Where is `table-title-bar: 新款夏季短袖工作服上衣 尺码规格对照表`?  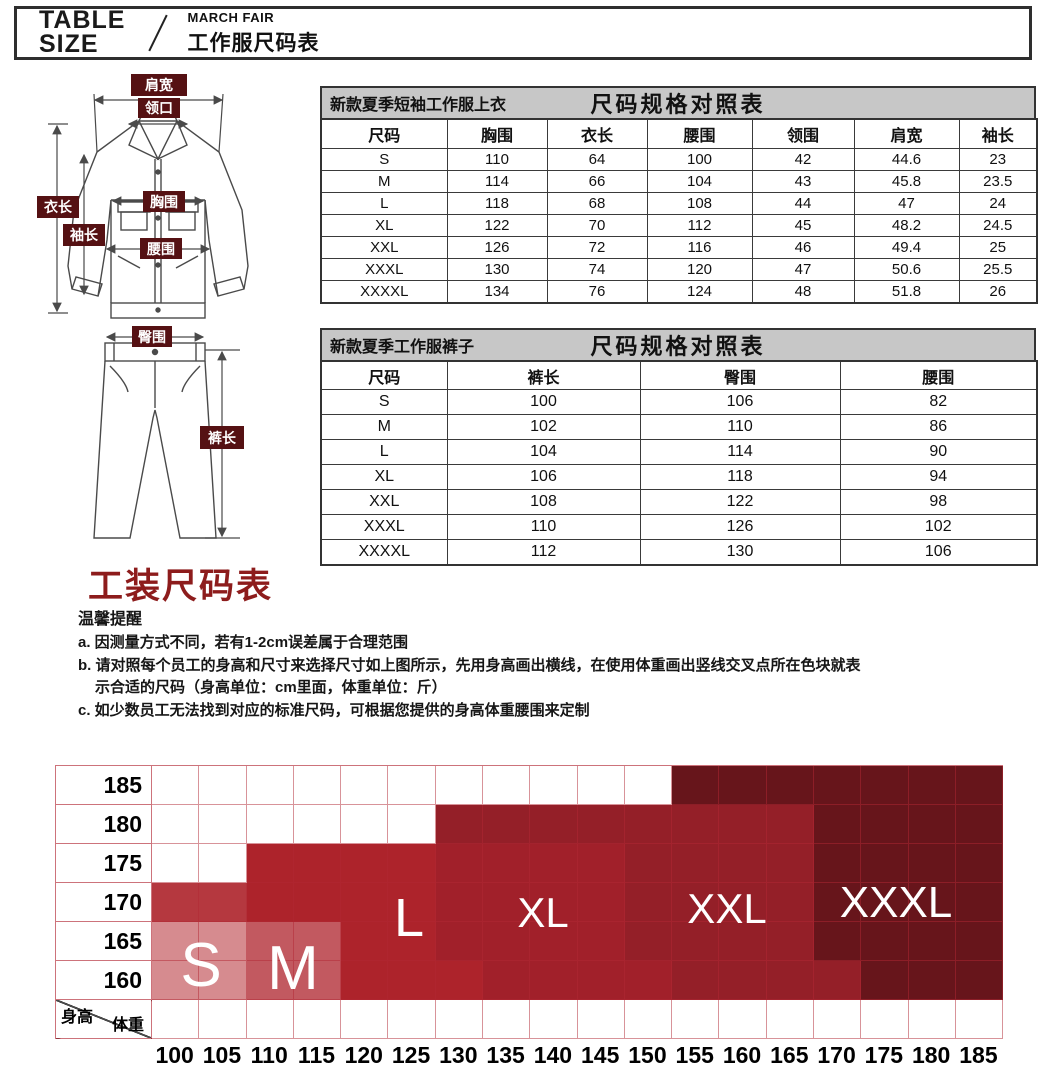 table-title-bar: 新款夏季短袖工作服上衣 尺码规格对照表 is located at coordinates (678, 102).